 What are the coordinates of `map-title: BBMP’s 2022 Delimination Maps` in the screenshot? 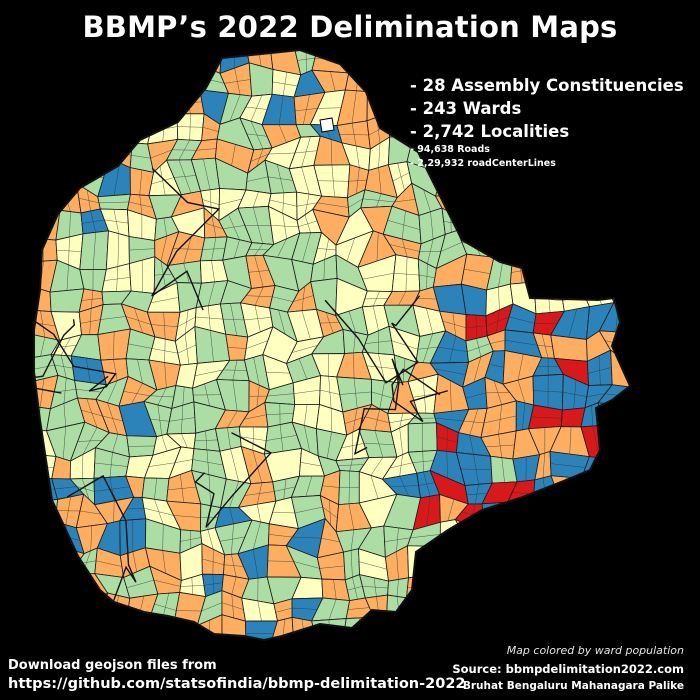 It's located at (350, 27).